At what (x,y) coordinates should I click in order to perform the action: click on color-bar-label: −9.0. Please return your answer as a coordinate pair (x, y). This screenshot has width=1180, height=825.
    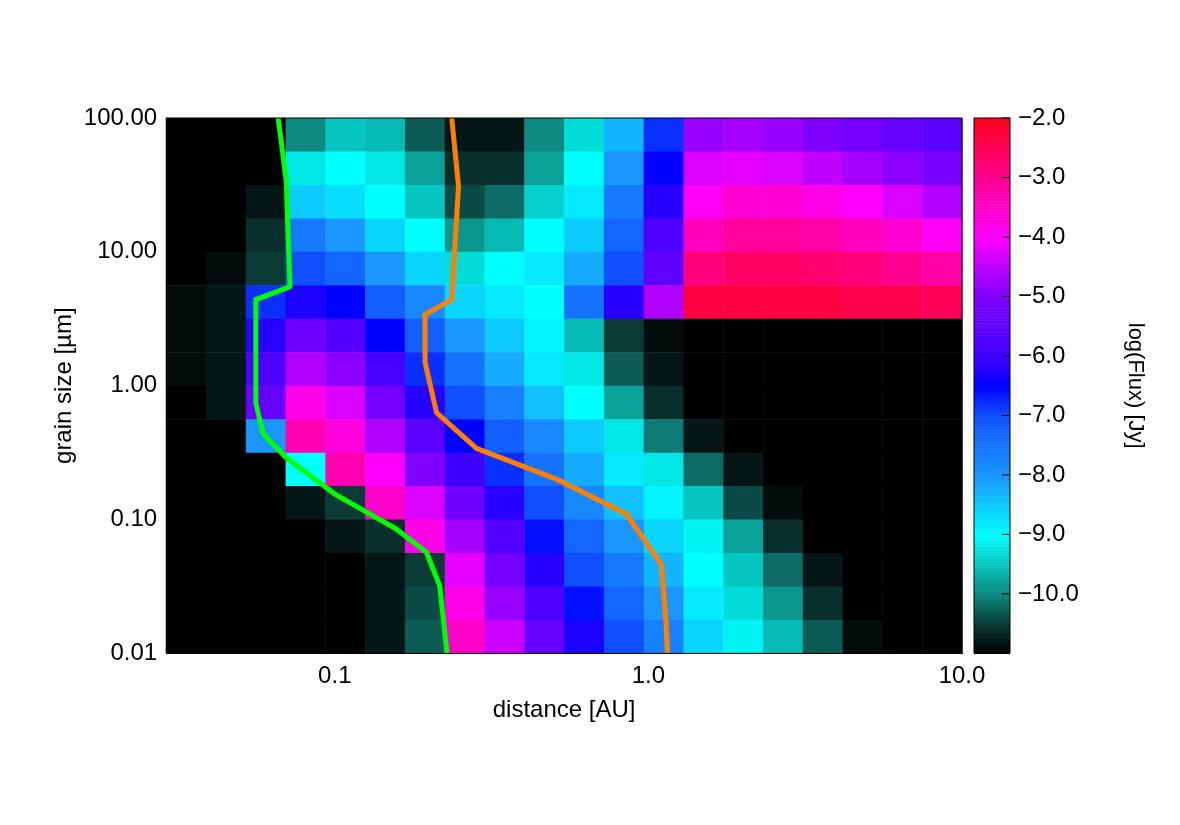
    Looking at the image, I should click on (1042, 533).